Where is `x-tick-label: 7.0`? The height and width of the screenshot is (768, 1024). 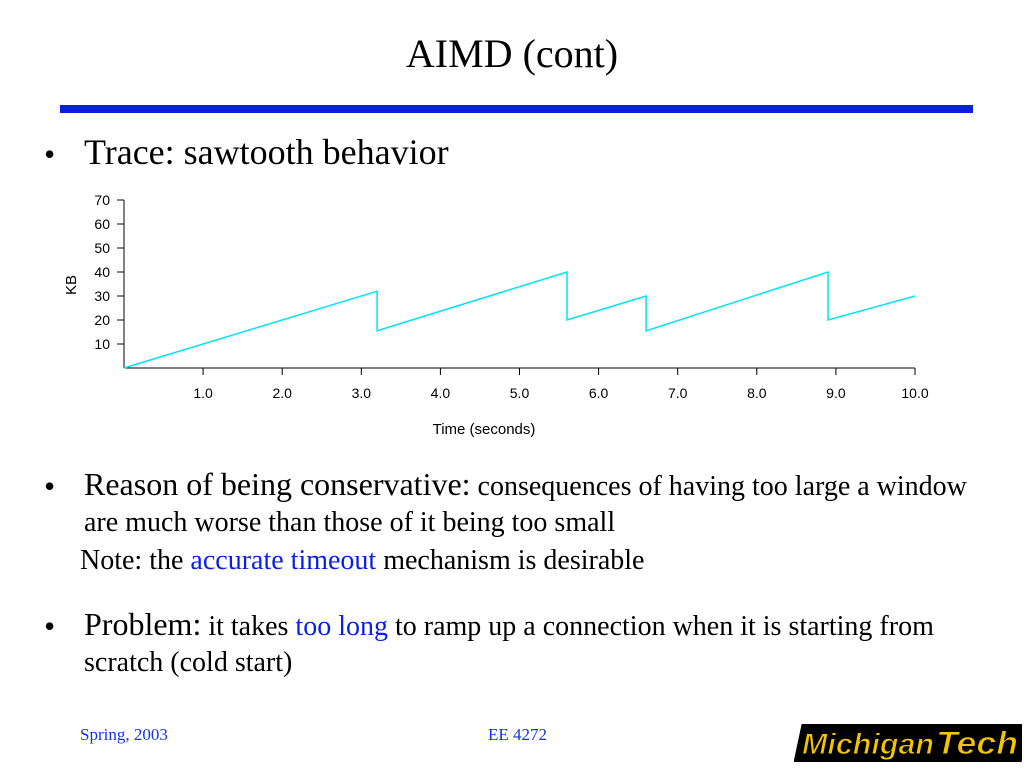
x-tick-label: 7.0 is located at coordinates (678, 393).